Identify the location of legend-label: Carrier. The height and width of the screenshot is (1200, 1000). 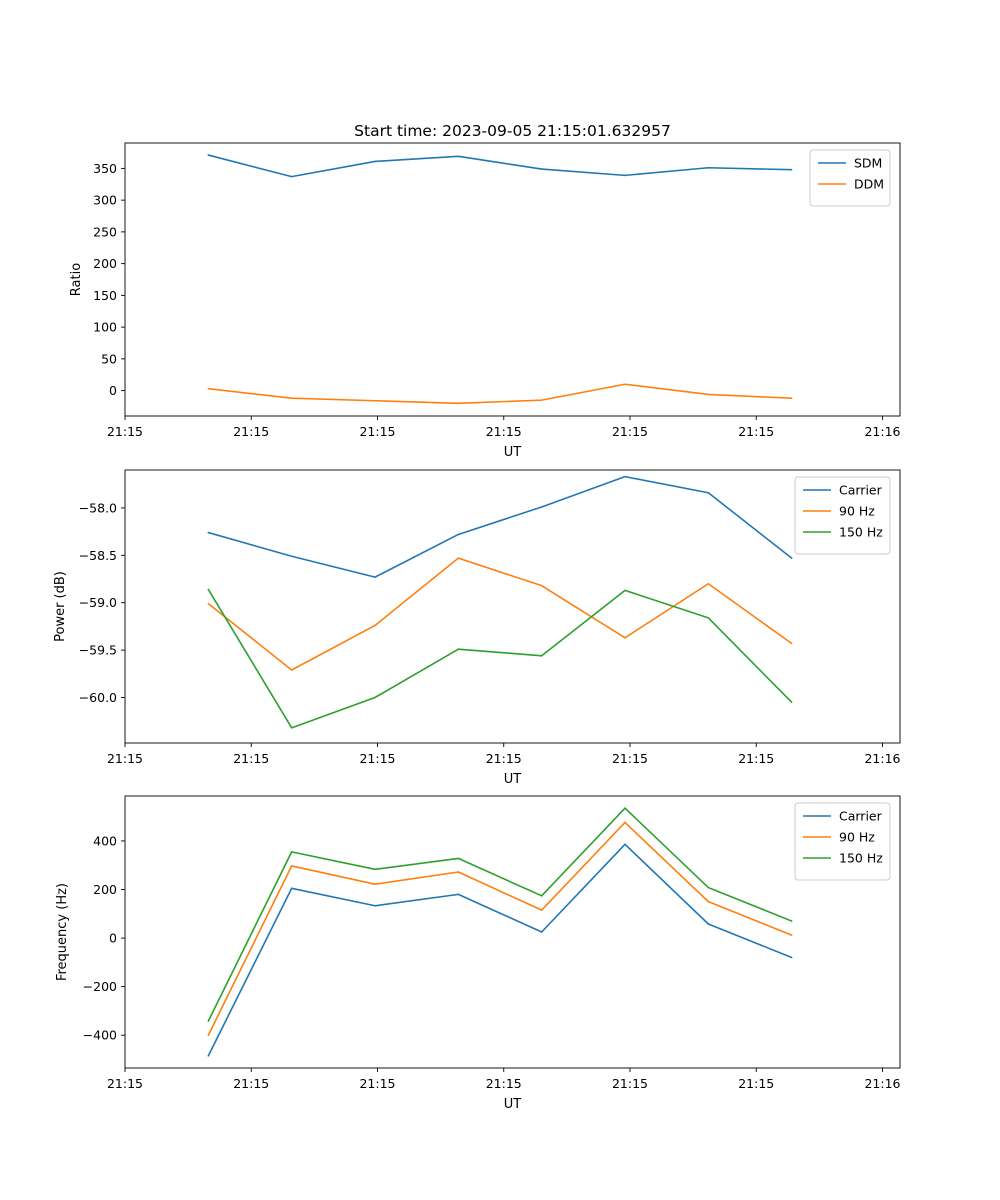
(861, 490).